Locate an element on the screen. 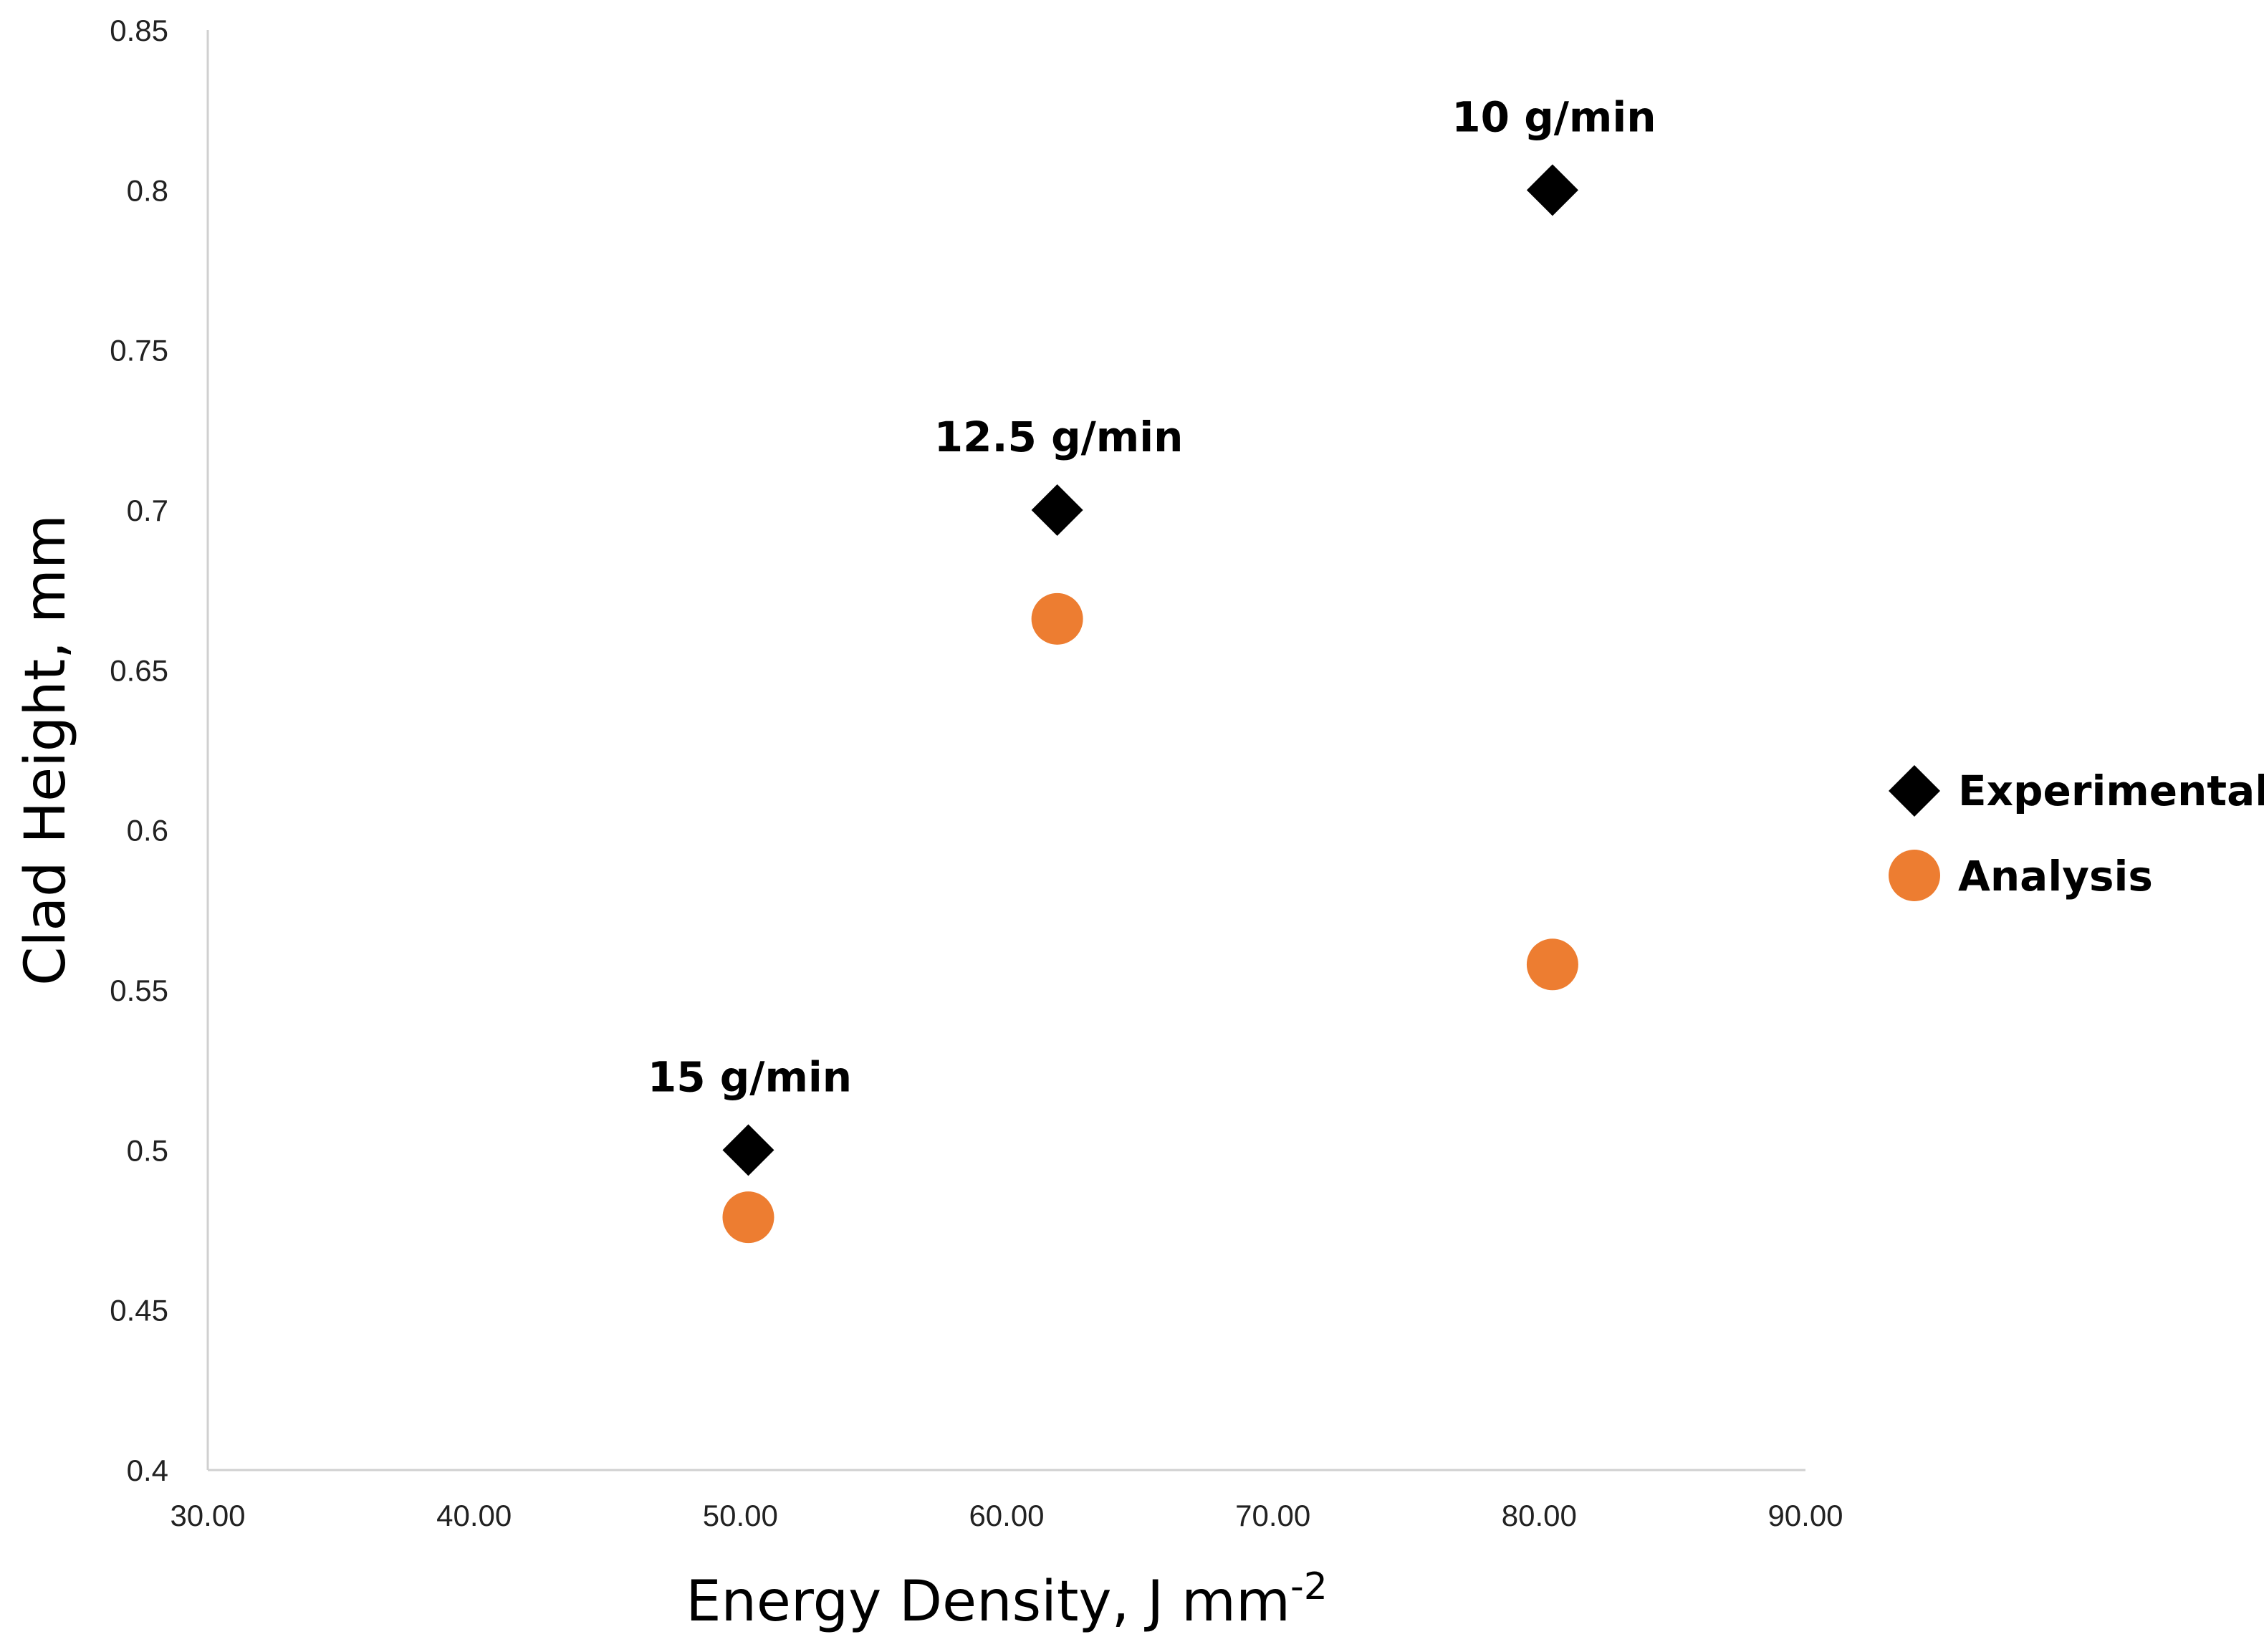  flow-rate-annotation: 15 g/min is located at coordinates (750, 1076).